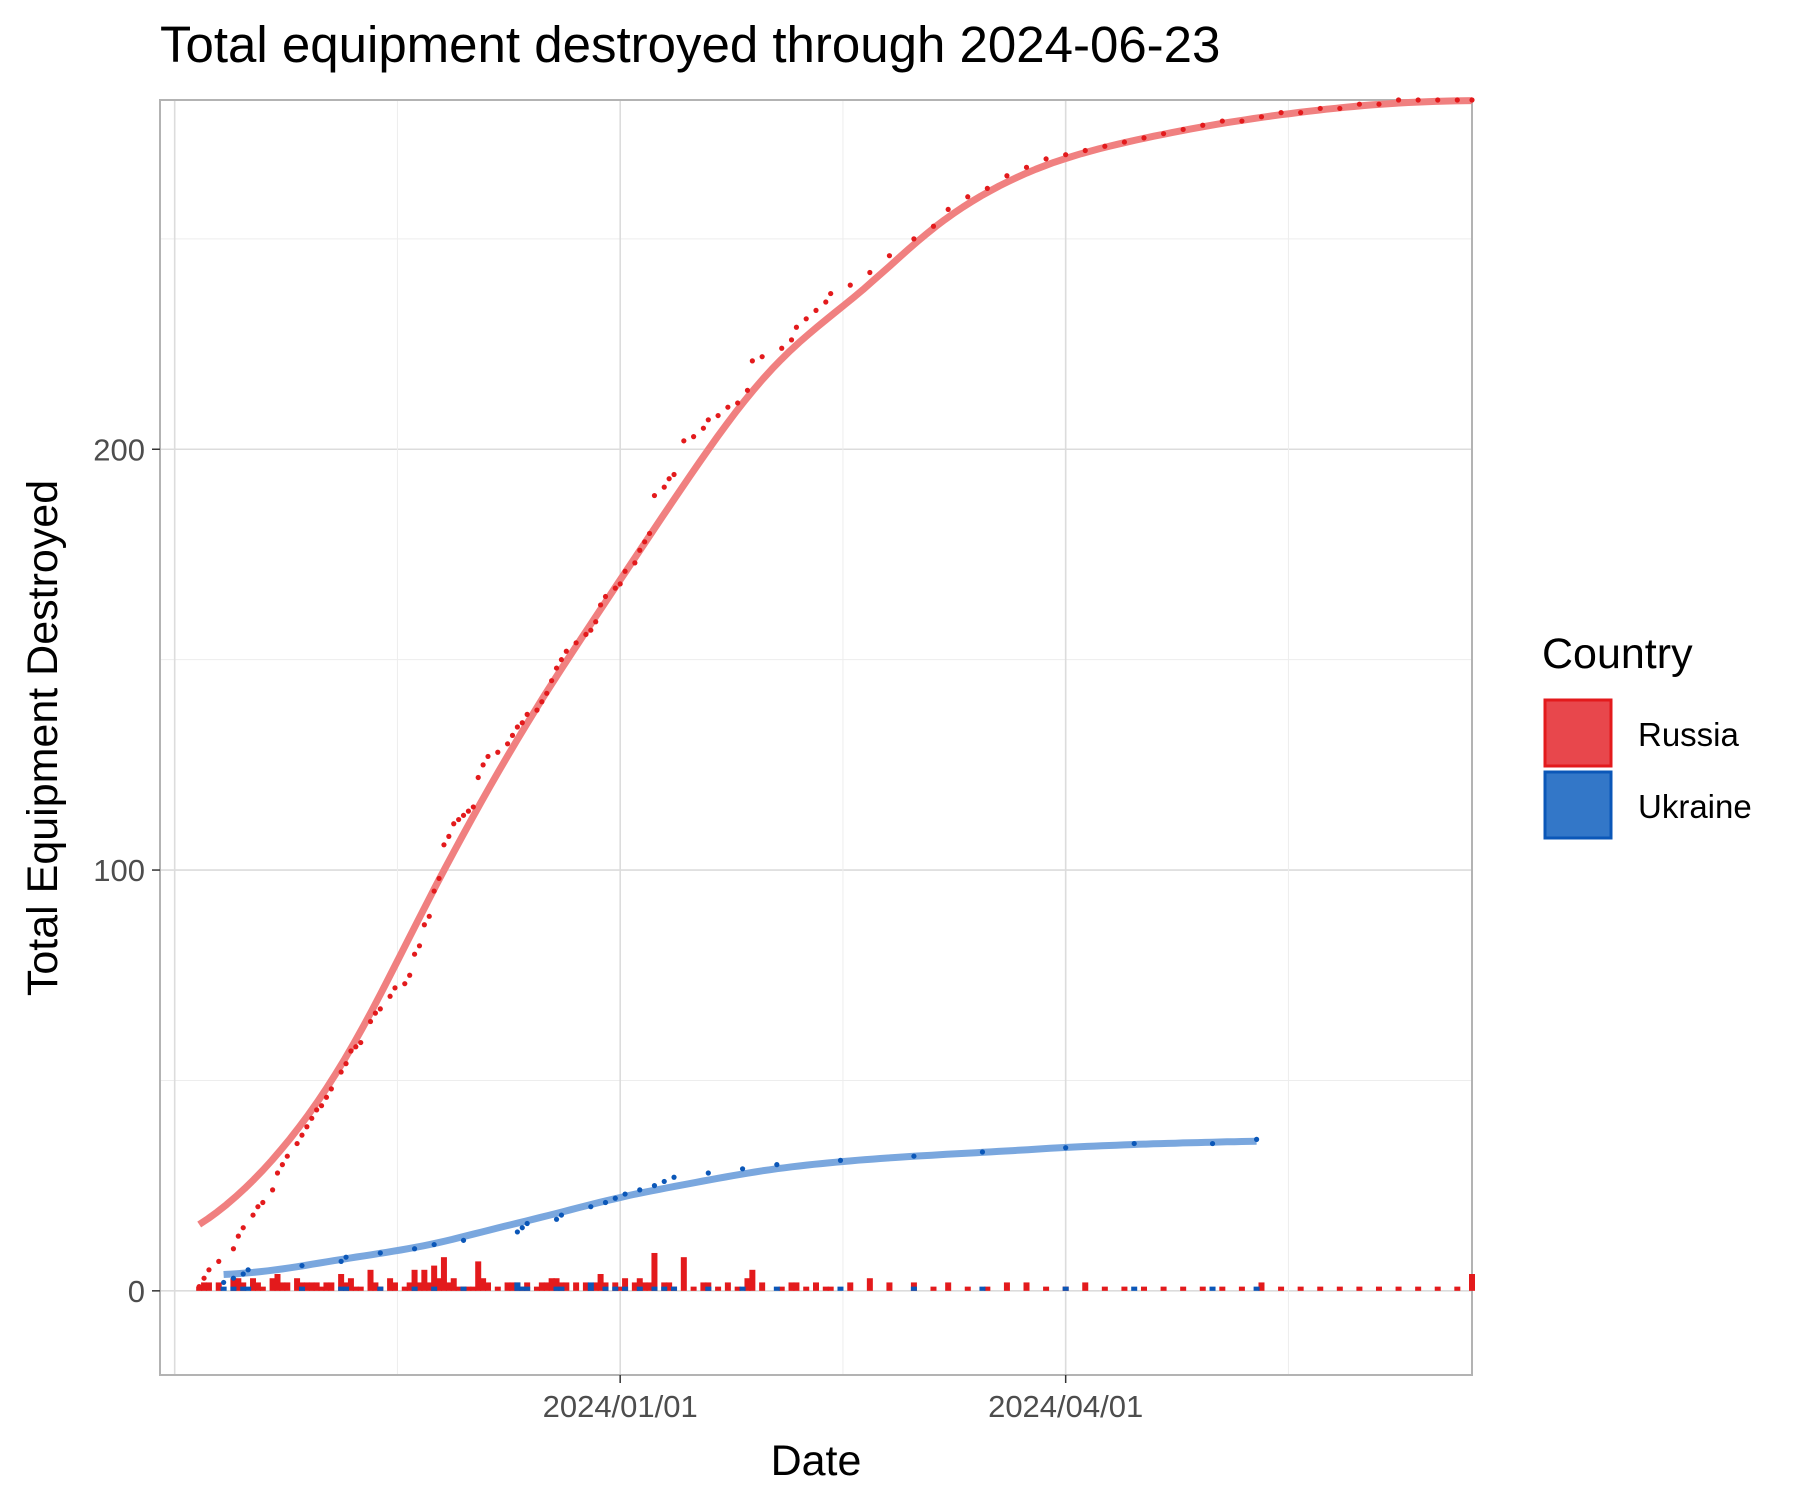 The image size is (1800, 1500). I want to click on y-tick-label: 200, so click(119, 449).